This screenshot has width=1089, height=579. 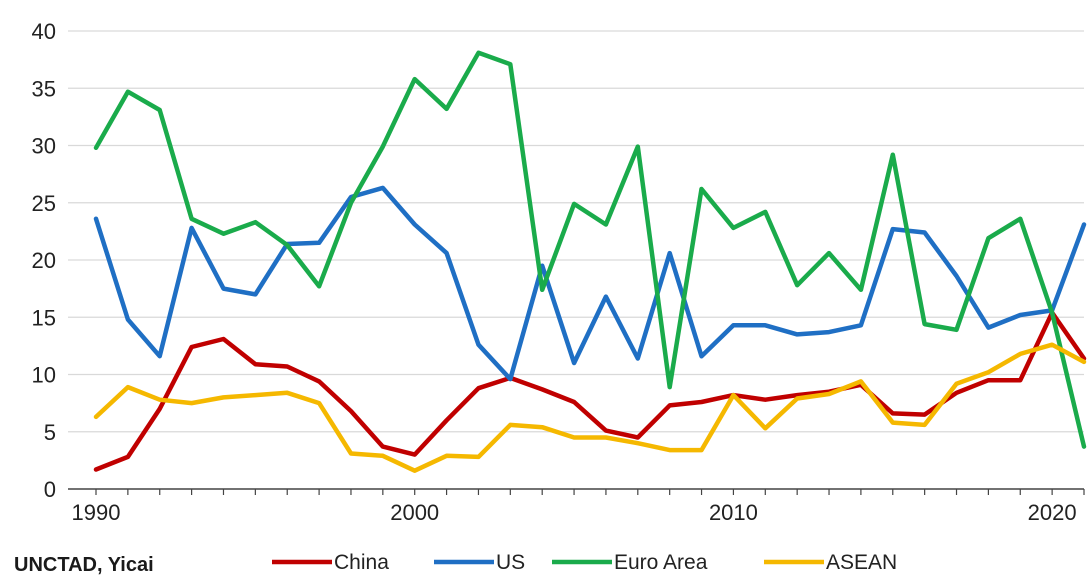 I want to click on y-tick-label: 30, so click(x=44, y=146).